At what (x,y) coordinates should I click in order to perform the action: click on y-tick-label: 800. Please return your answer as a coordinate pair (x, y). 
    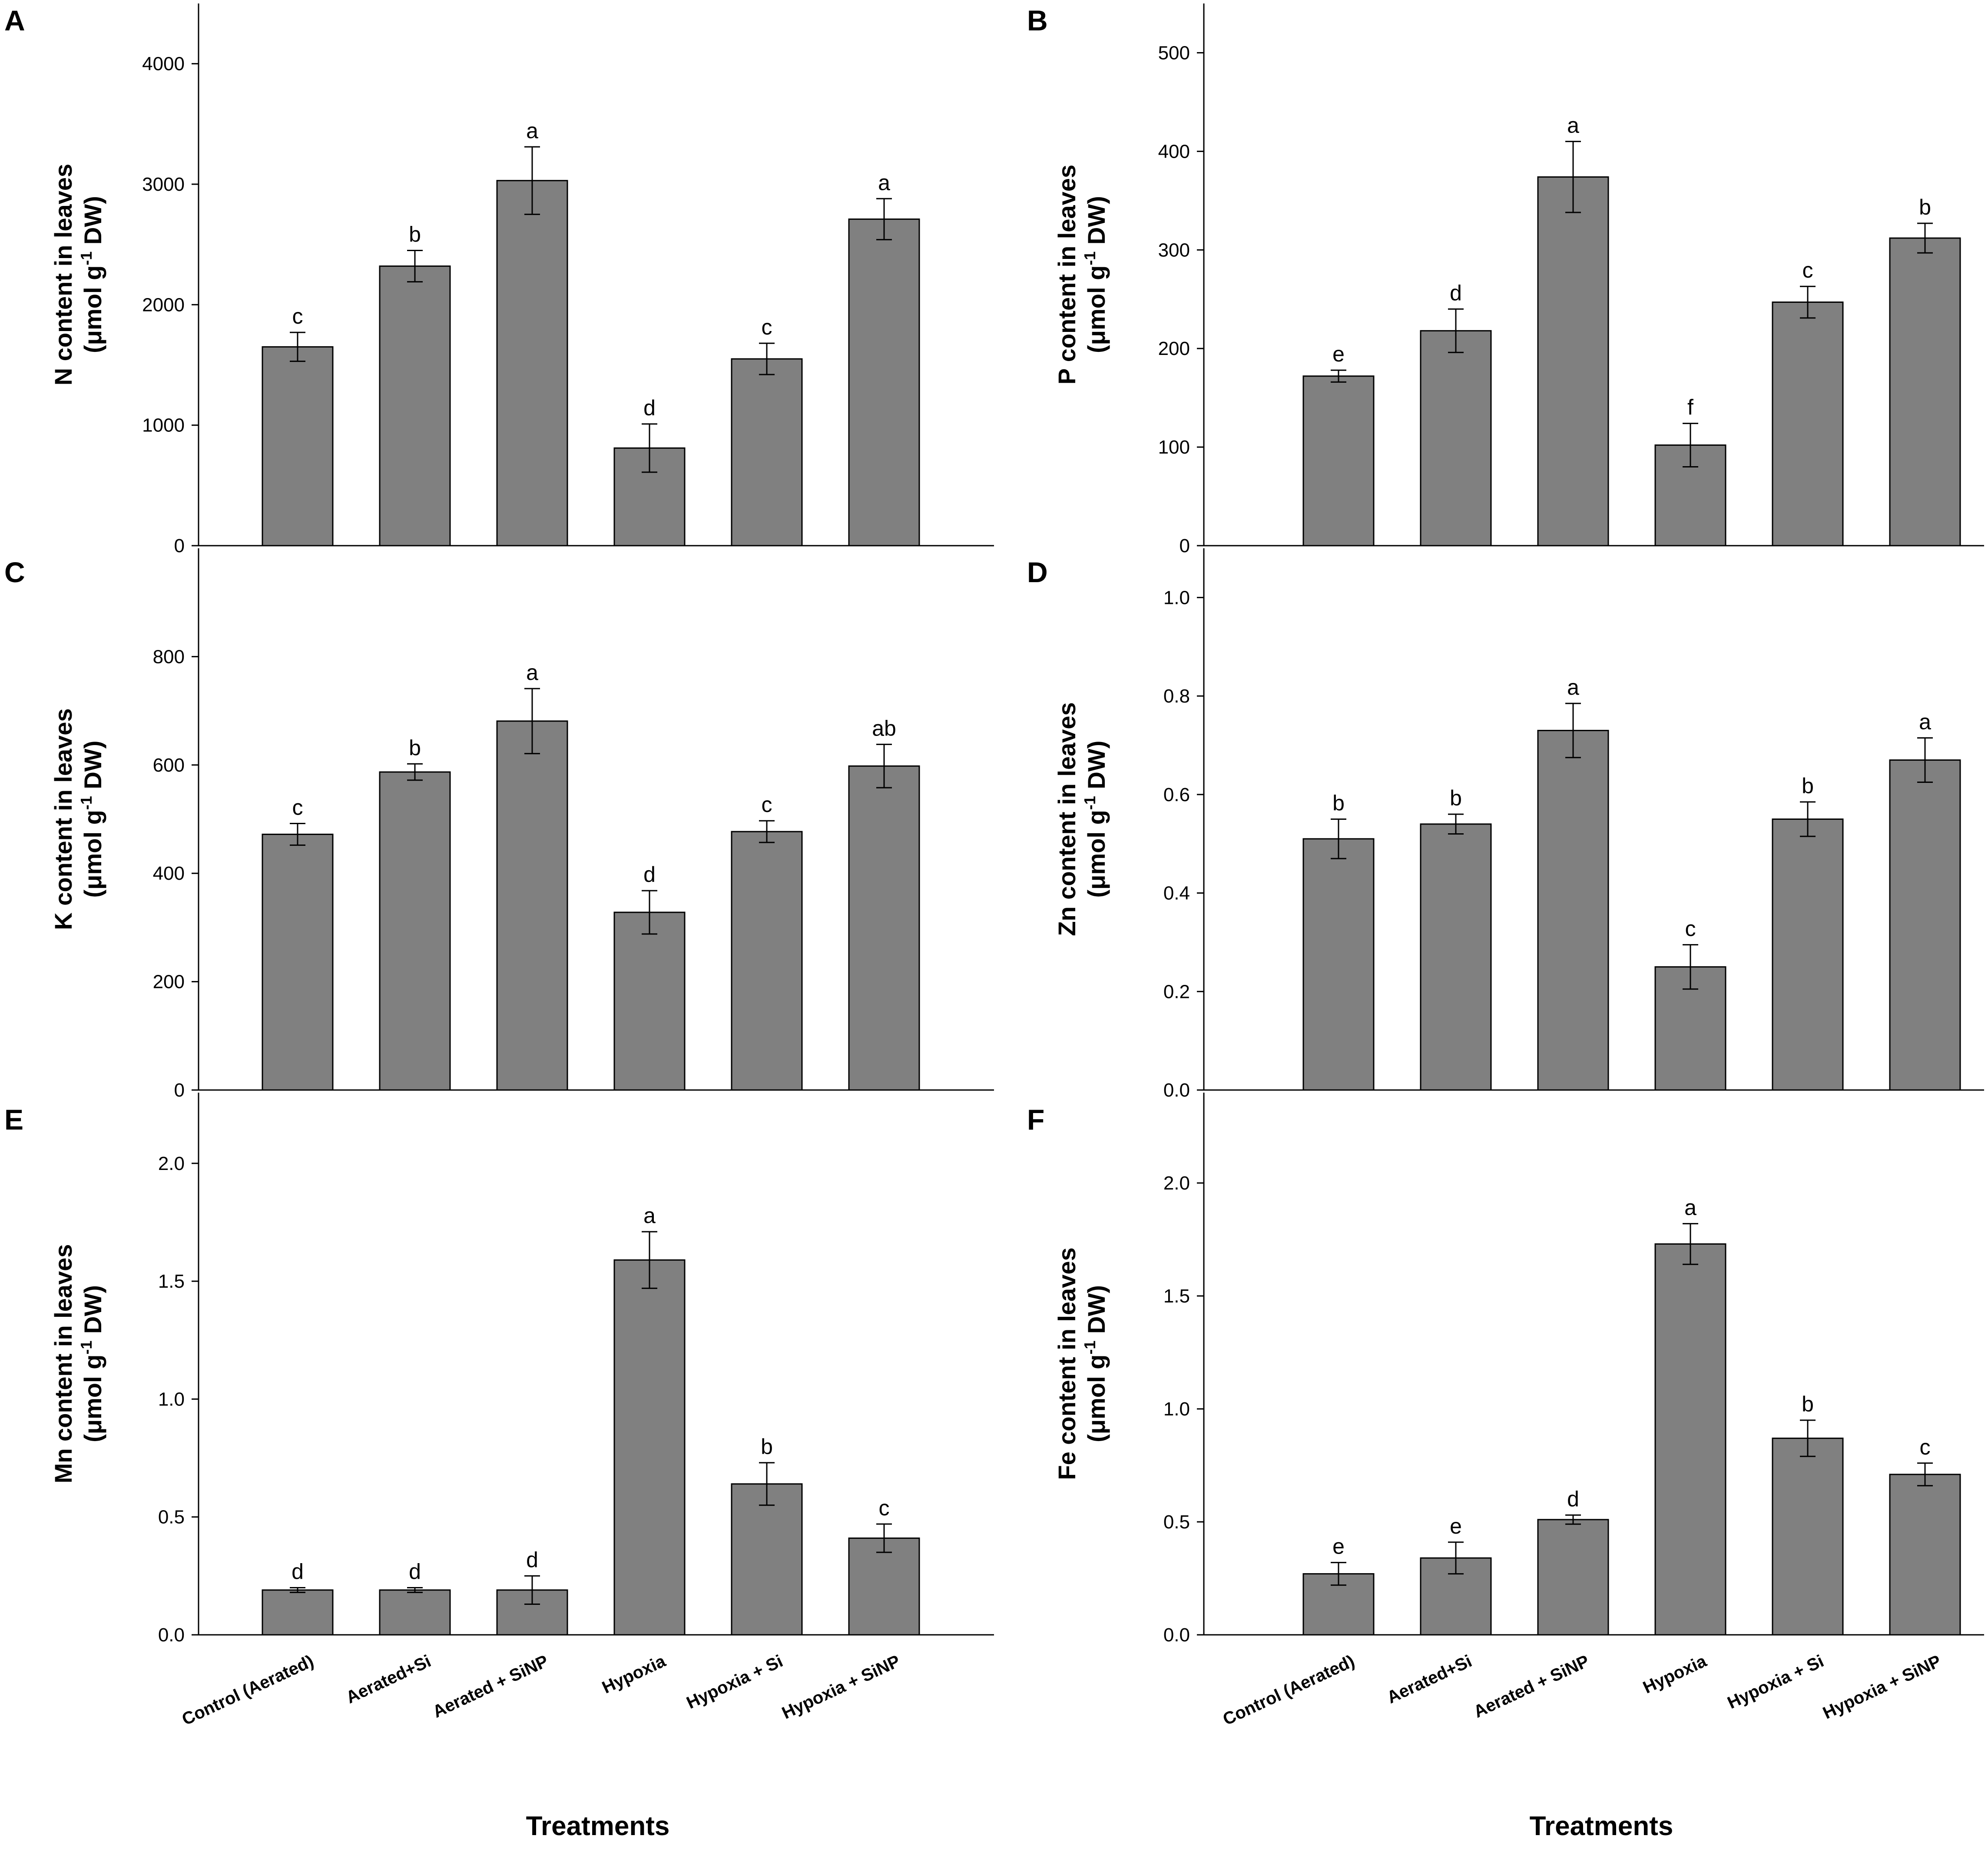
    Looking at the image, I should click on (169, 656).